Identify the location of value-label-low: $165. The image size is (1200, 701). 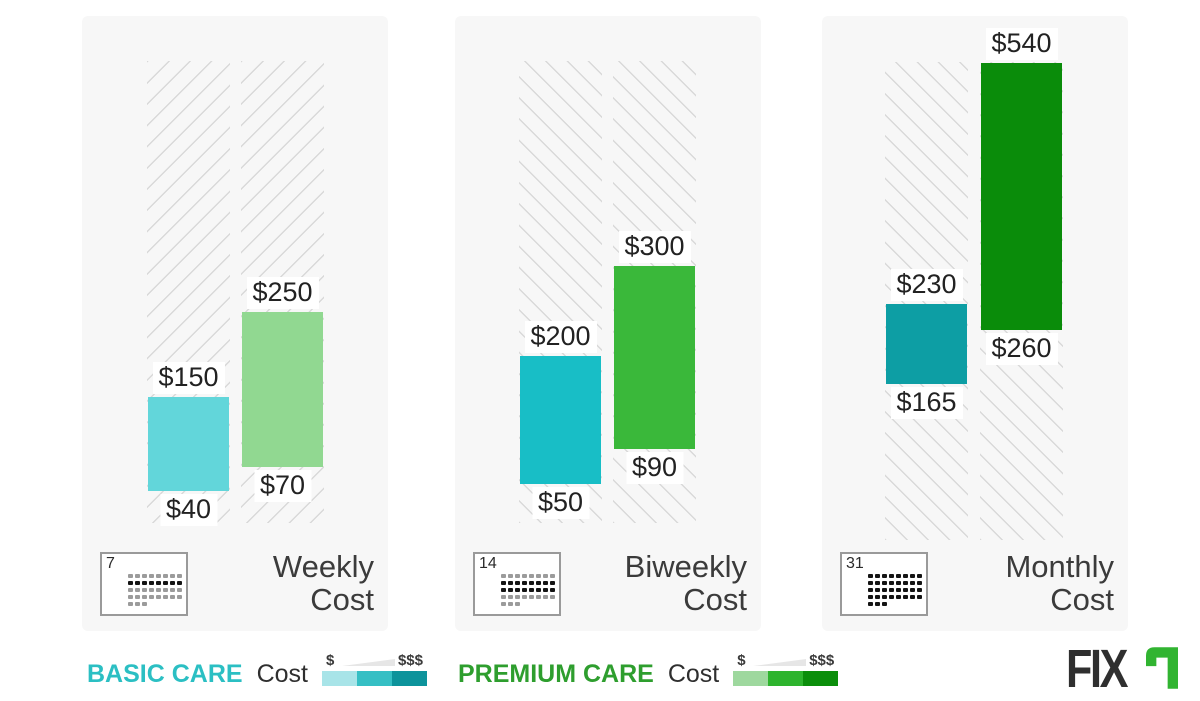
(926, 403).